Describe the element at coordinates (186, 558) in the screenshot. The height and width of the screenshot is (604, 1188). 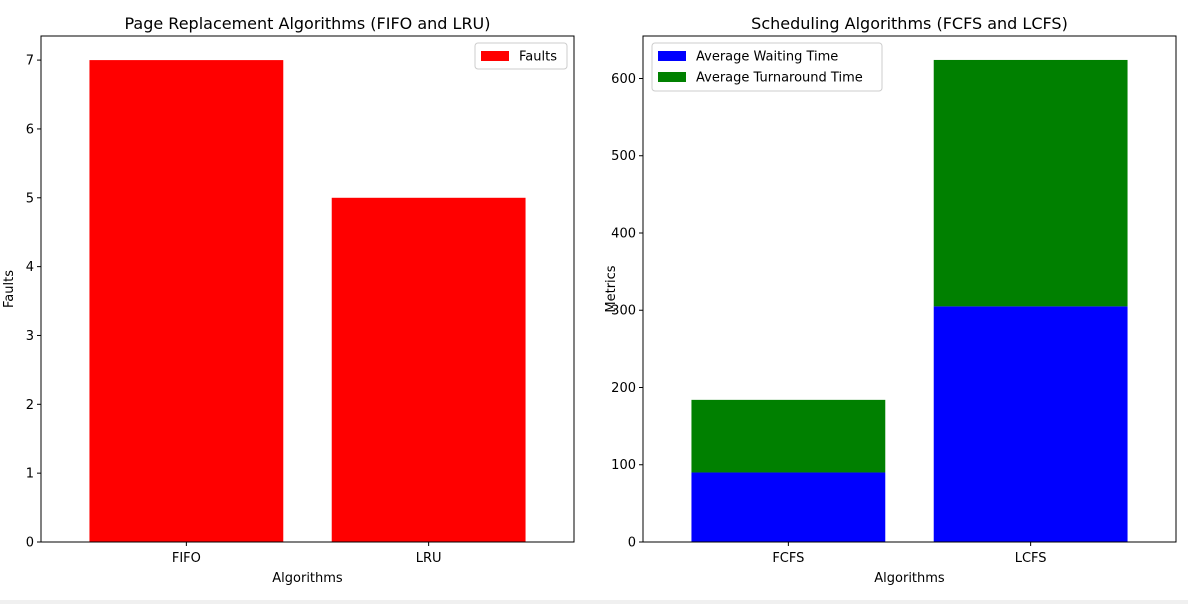
I see `chart-0-xtick-label: FIFO` at that location.